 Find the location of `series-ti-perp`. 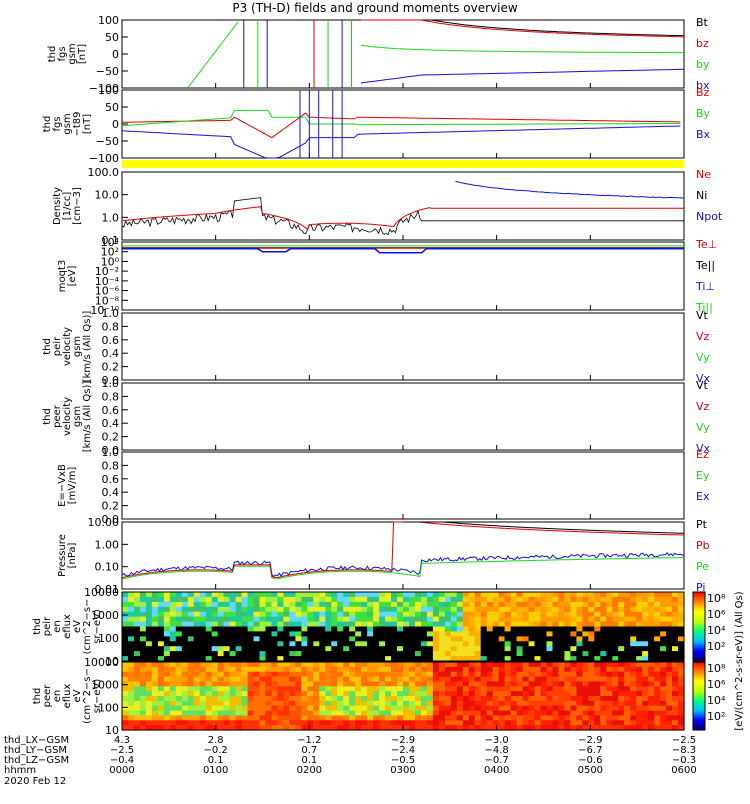

series-ti-perp is located at coordinates (403, 251).